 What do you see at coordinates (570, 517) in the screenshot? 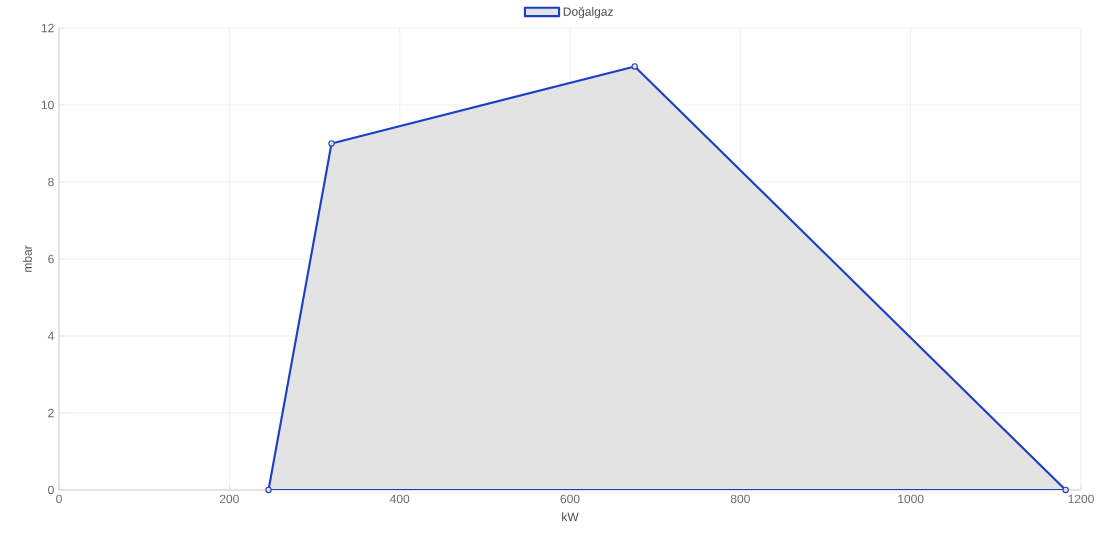
I see `x-axis-title: kW` at bounding box center [570, 517].